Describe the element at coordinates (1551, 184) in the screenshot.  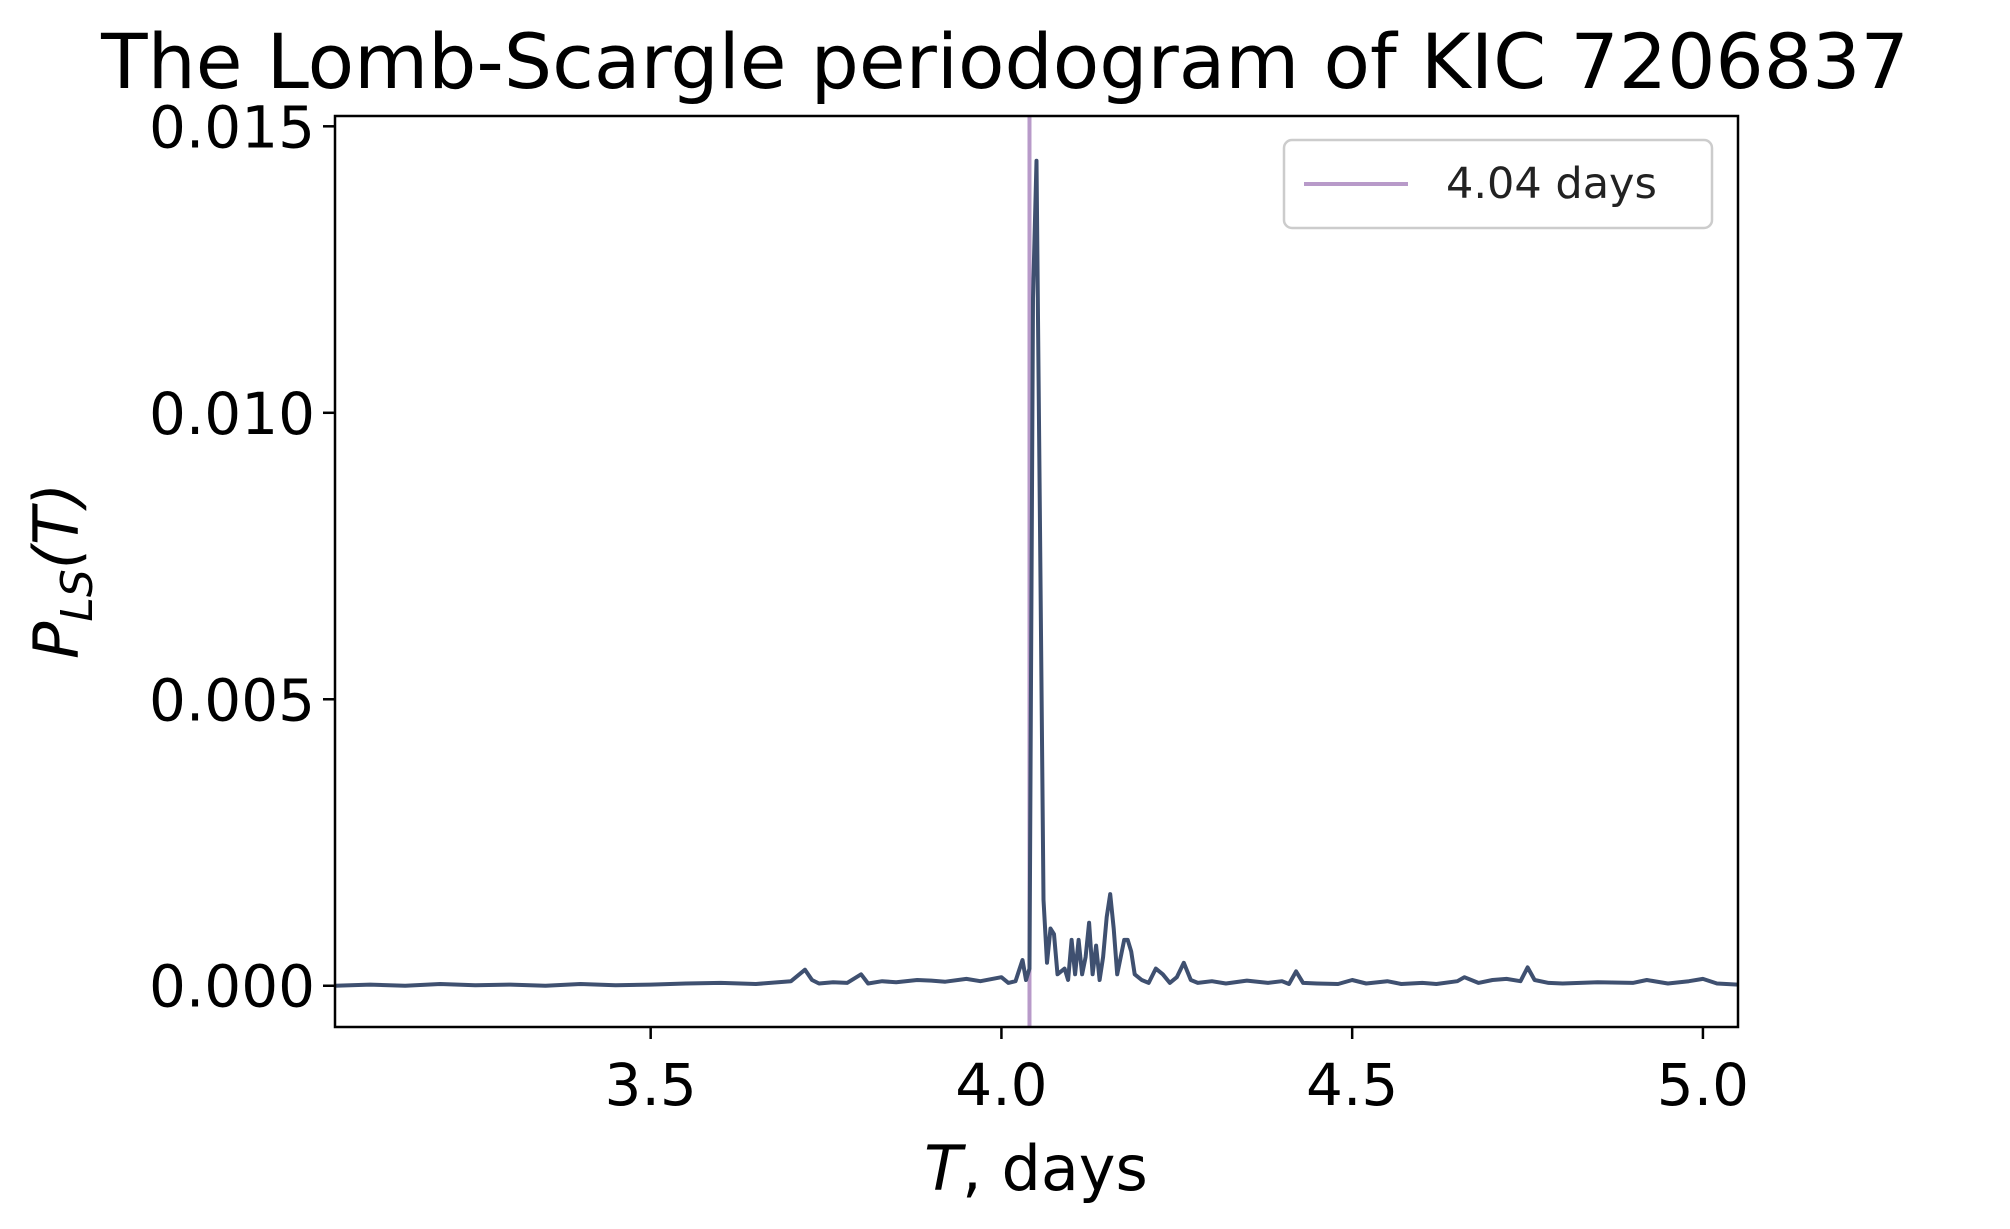
I see `legend-entry-label: 4.04 days` at that location.